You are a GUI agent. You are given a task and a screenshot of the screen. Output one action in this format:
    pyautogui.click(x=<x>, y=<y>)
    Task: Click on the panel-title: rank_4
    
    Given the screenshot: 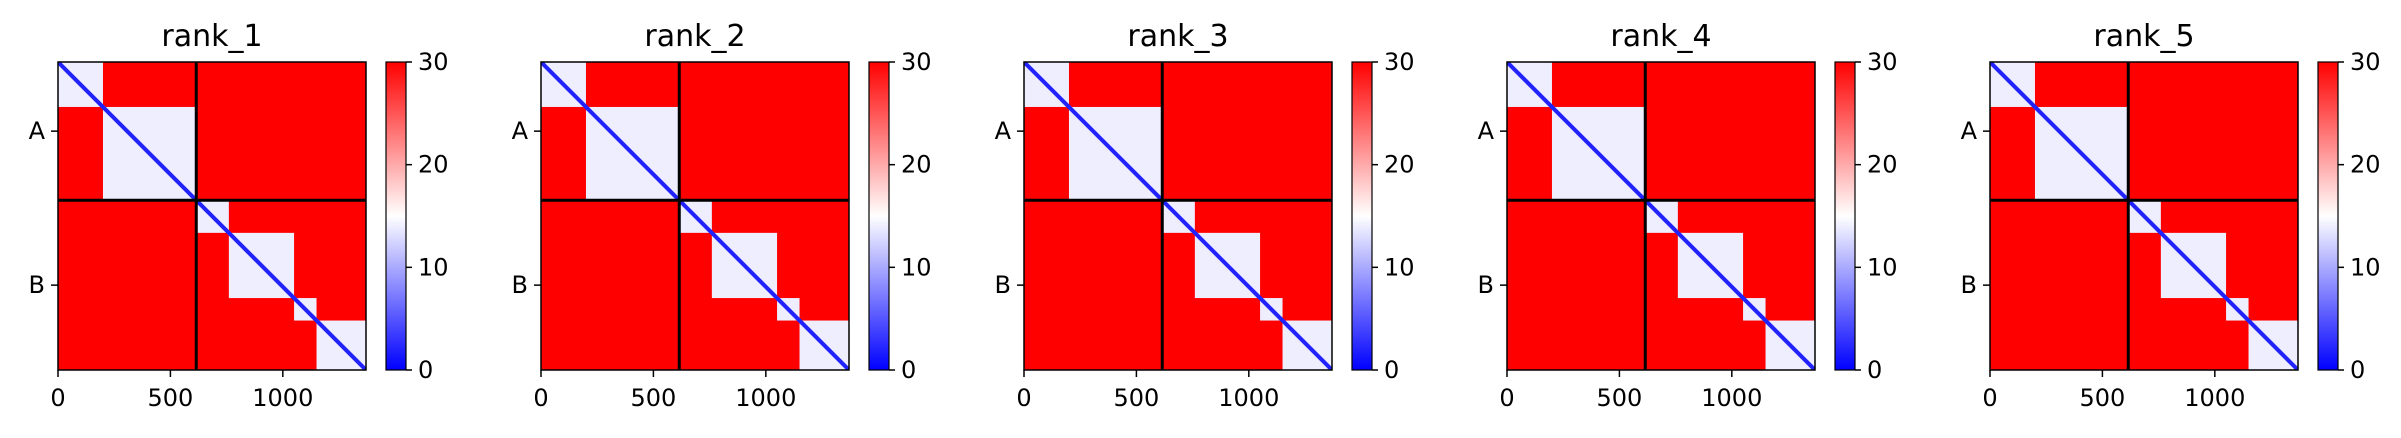 What is the action you would take?
    pyautogui.click(x=1660, y=36)
    